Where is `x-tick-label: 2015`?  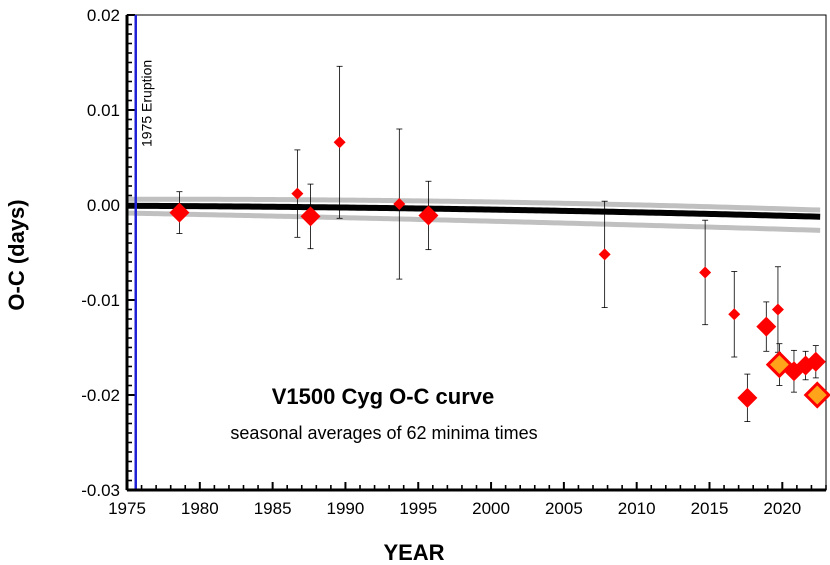 x-tick-label: 2015 is located at coordinates (710, 508).